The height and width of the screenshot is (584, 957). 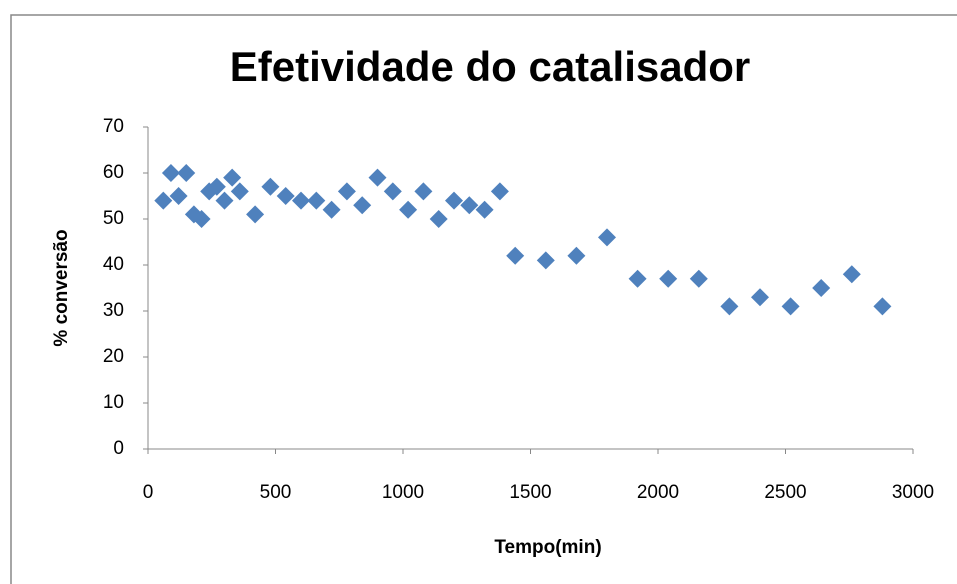 I want to click on y-tick-label: 40, so click(x=113, y=264).